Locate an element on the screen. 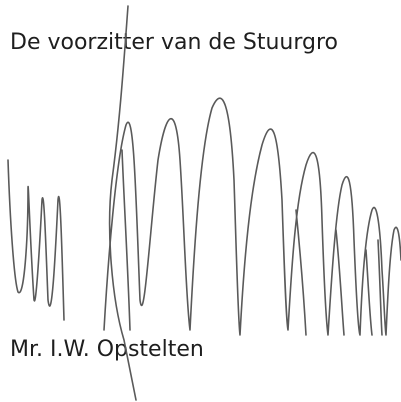 This screenshot has width=401, height=402. heading-text: De voorzitter van de Stuurgro is located at coordinates (174, 42).